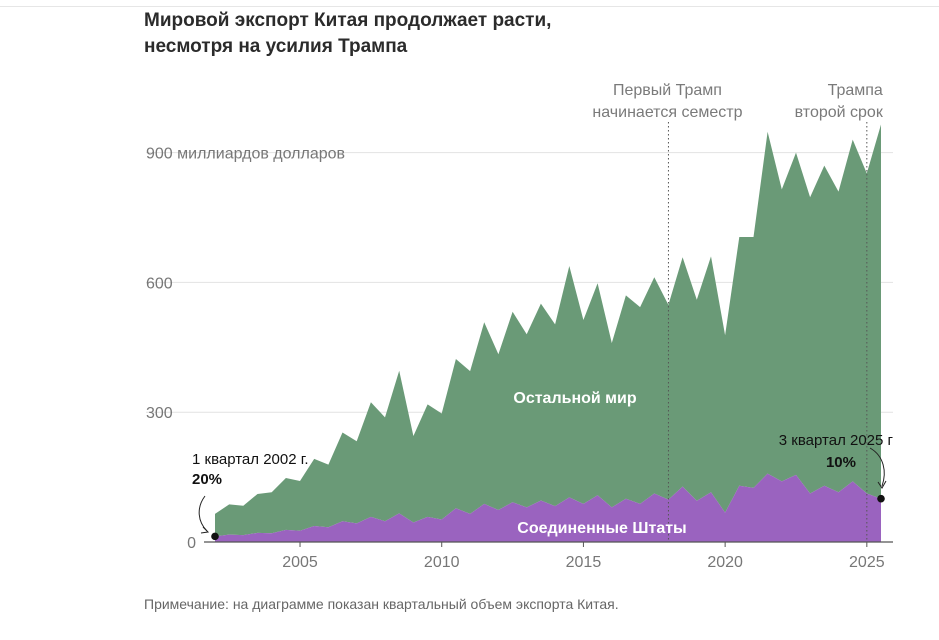 Image resolution: width=939 pixels, height=640 pixels. I want to click on axis-layer: 2005 2010 2015 2020 2025, so click(548, 556).